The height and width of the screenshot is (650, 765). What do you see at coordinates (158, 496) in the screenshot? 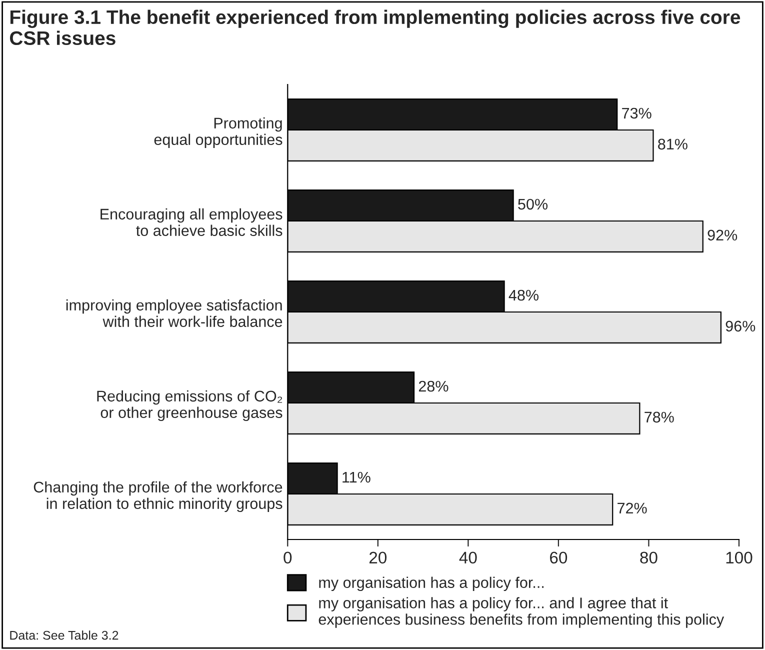
I see `y-tick-label: Changing the profile of the workforce in relation to ethnic minority groups` at bounding box center [158, 496].